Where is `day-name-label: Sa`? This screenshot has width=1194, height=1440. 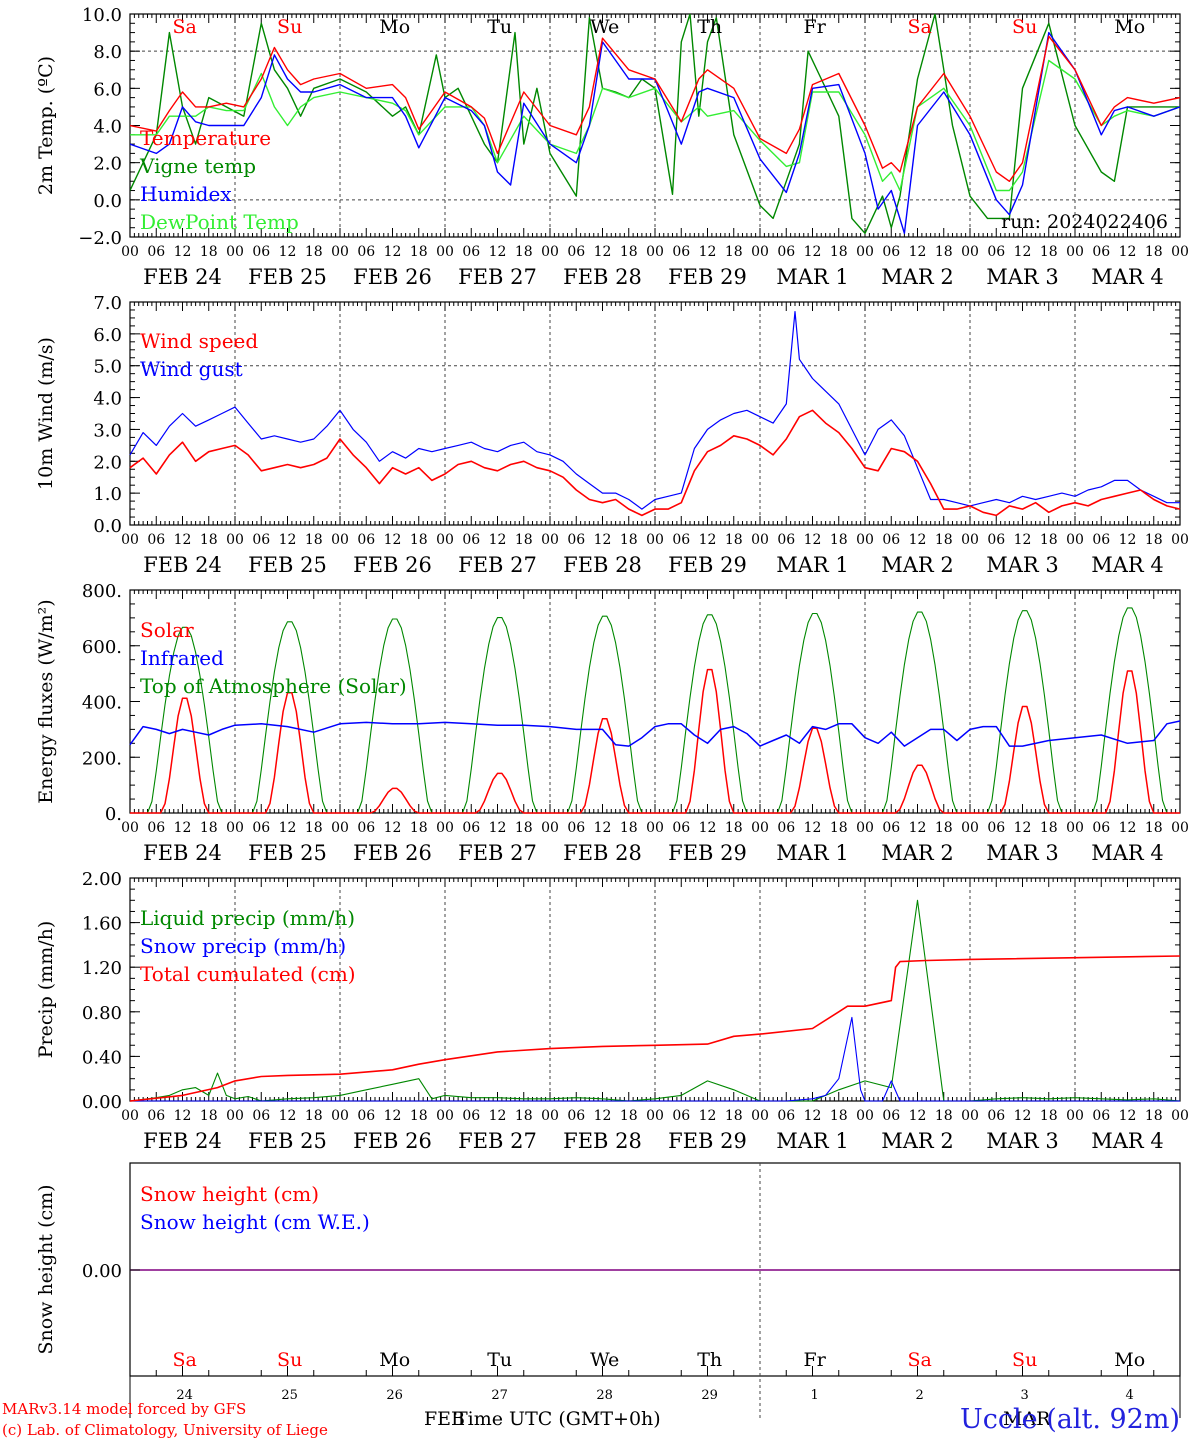
day-name-label: Sa is located at coordinates (920, 1360).